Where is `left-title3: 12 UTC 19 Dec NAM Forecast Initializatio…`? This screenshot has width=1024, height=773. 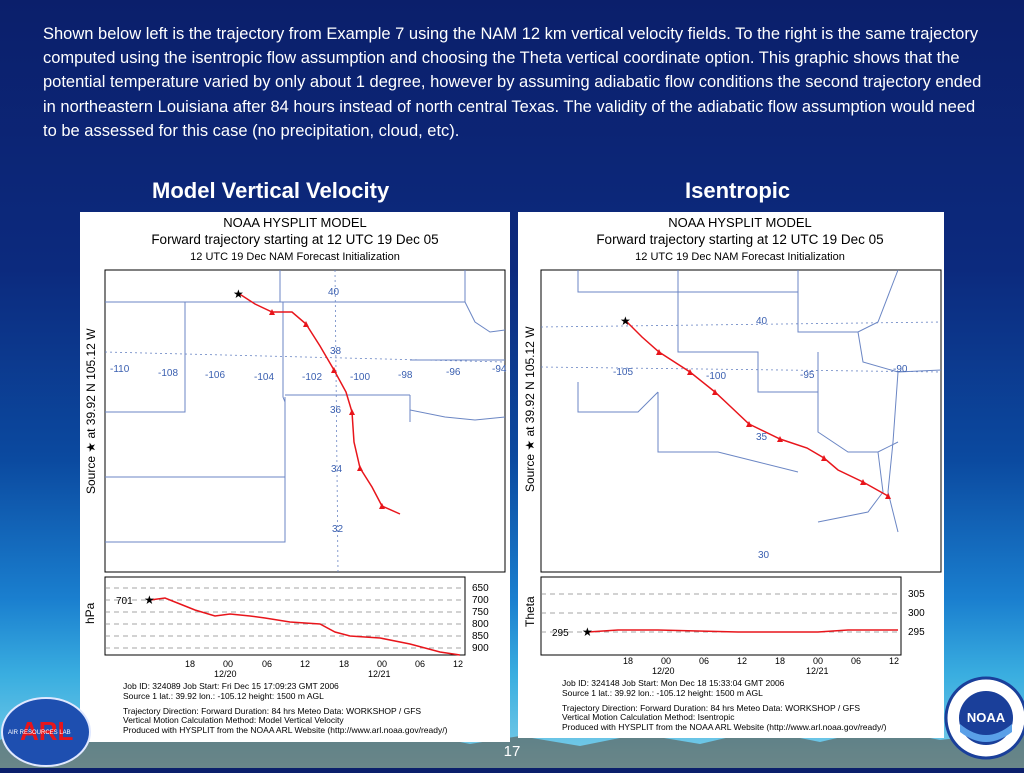
left-title3: 12 UTC 19 Dec NAM Forecast Initializatio… is located at coordinates (295, 257).